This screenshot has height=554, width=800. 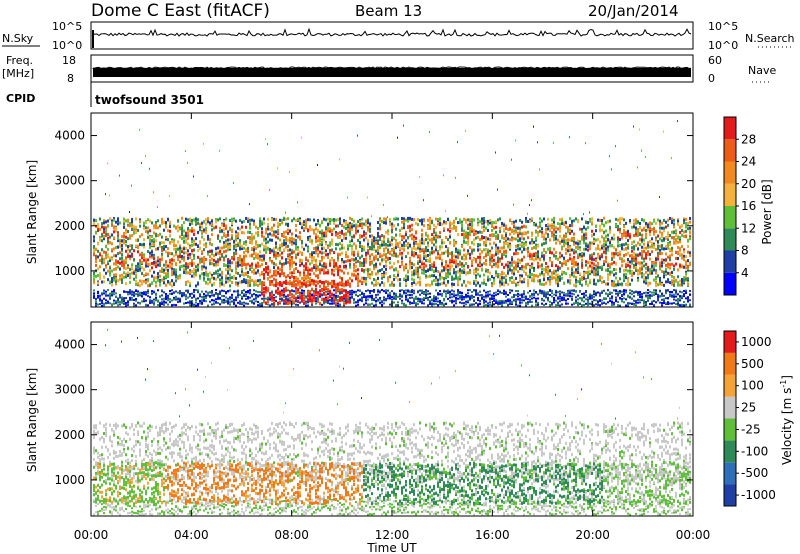 What do you see at coordinates (388, 11) in the screenshot?
I see `beam-title: Beam 13` at bounding box center [388, 11].